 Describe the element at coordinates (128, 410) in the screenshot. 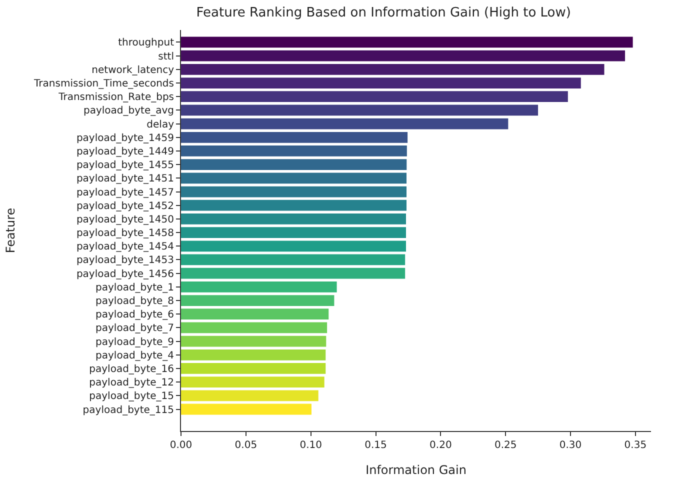

I see `y-tick-label: payload_byte_115` at that location.